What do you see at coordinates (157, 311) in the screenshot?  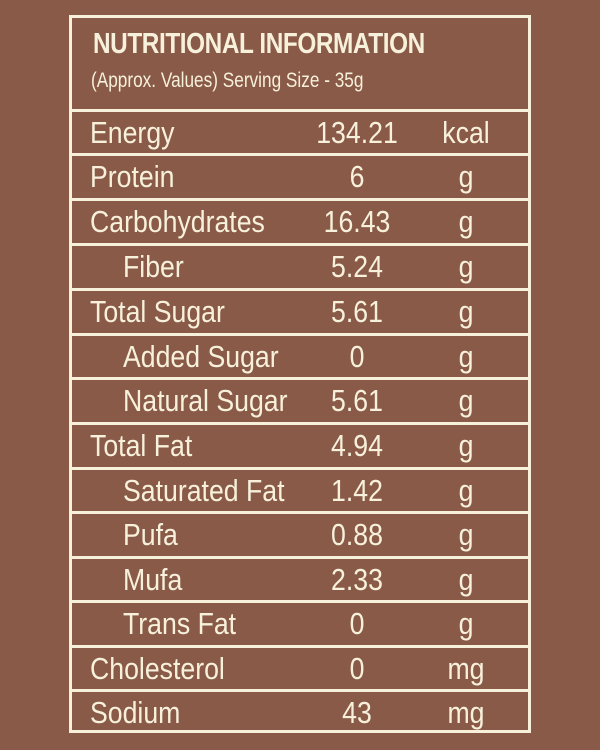 I see `nutrient-name: Total Sugar` at bounding box center [157, 311].